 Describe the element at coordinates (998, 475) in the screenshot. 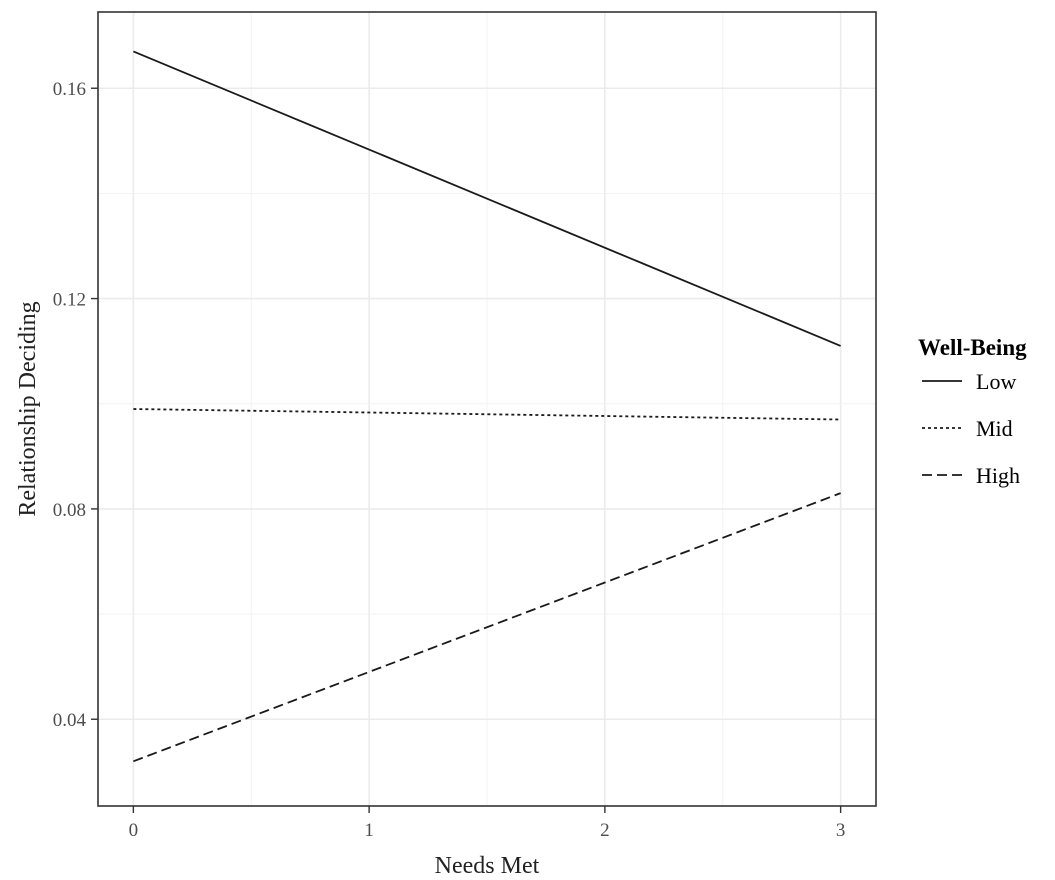

I see `legend-label-high: High` at that location.